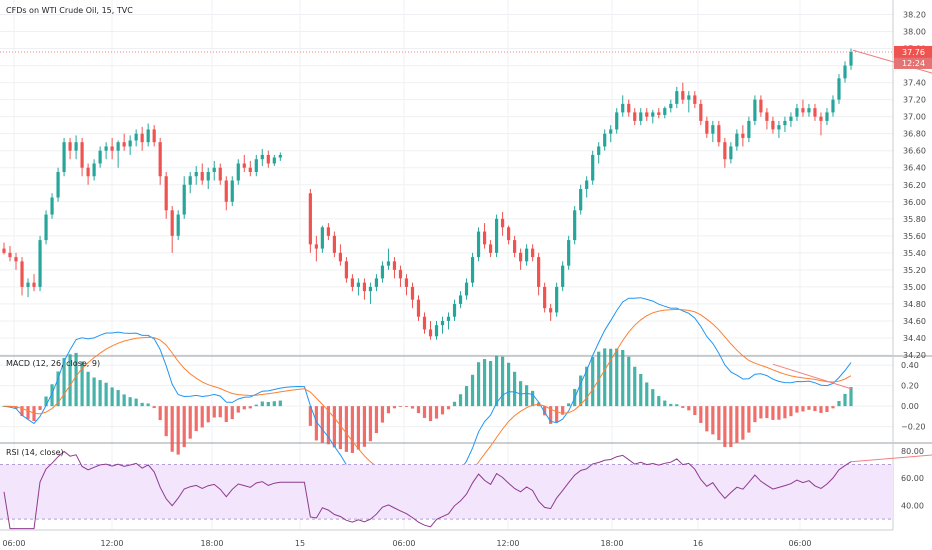 The image size is (932, 550). I want to click on macd-tick-label: 0.20, so click(910, 386).